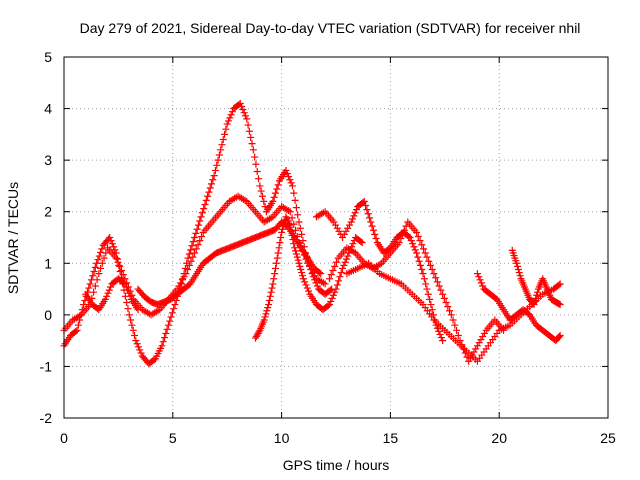  Describe the element at coordinates (112, 294) in the screenshot. I see `series-track-j` at that location.